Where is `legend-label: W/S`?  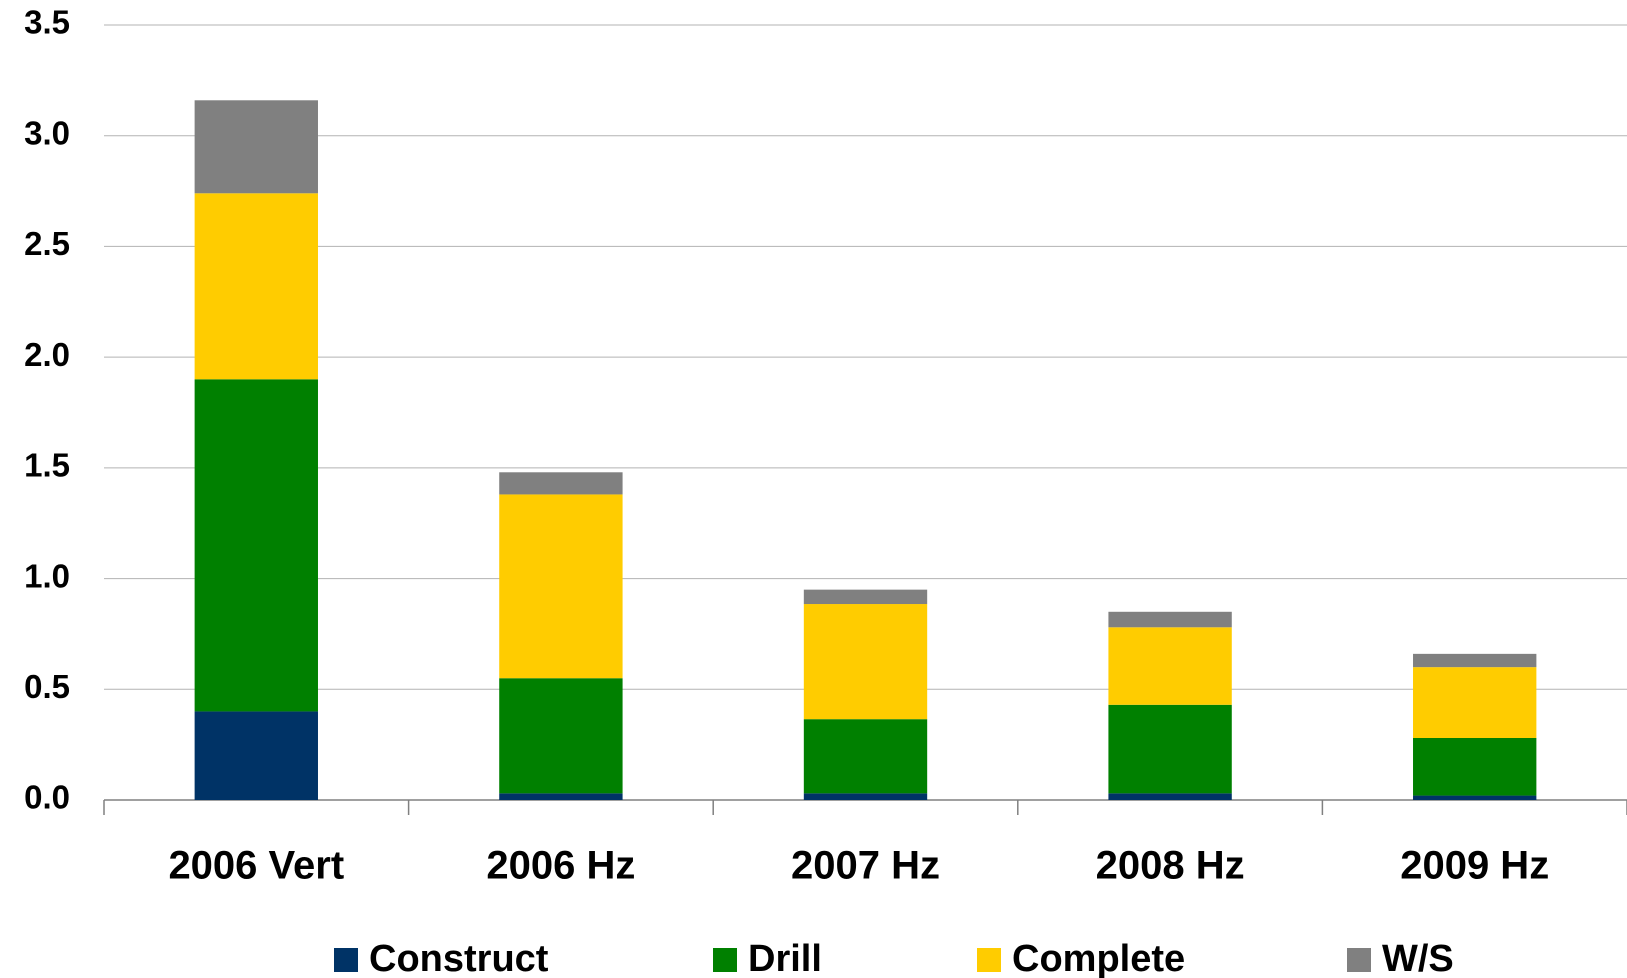
legend-label: W/S is located at coordinates (1418, 958).